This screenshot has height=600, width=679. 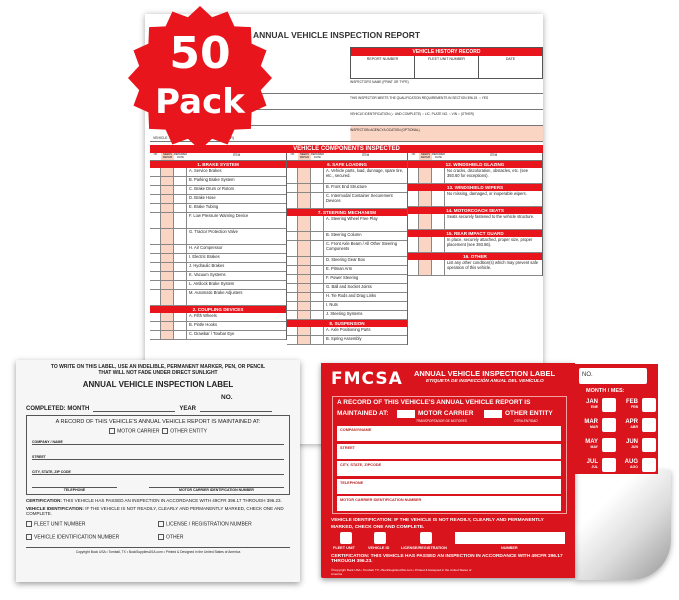 What do you see at coordinates (165, 431) in the screenshot?
I see `other-entity-checkbox` at bounding box center [165, 431].